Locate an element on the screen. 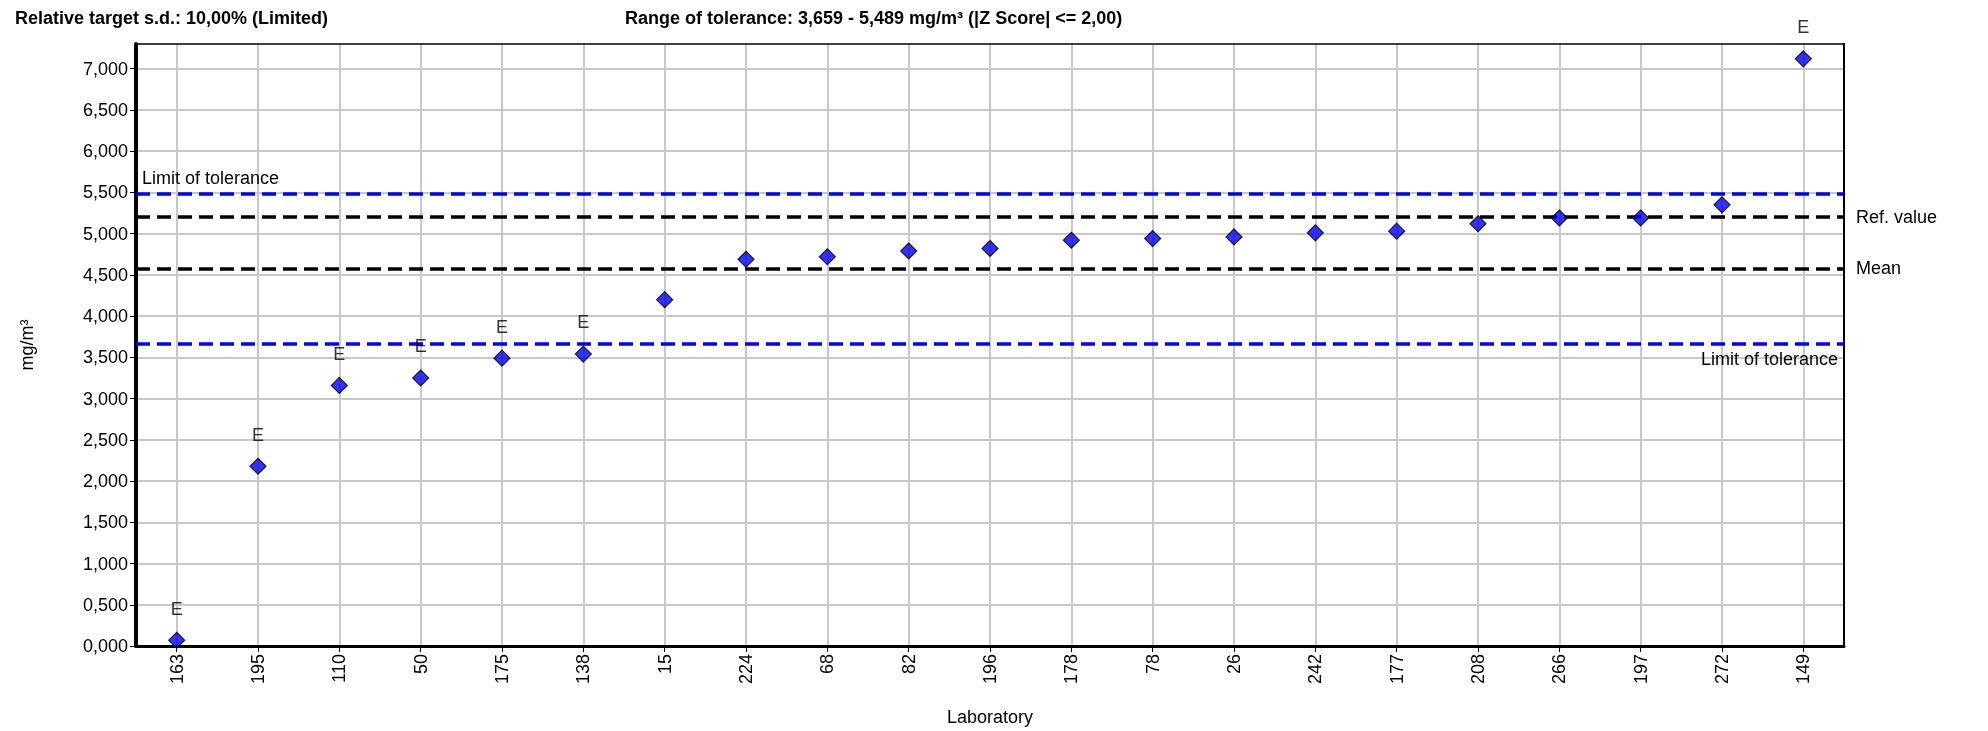 The image size is (1988, 731). y-tick-label: 0,000 is located at coordinates (105, 646).